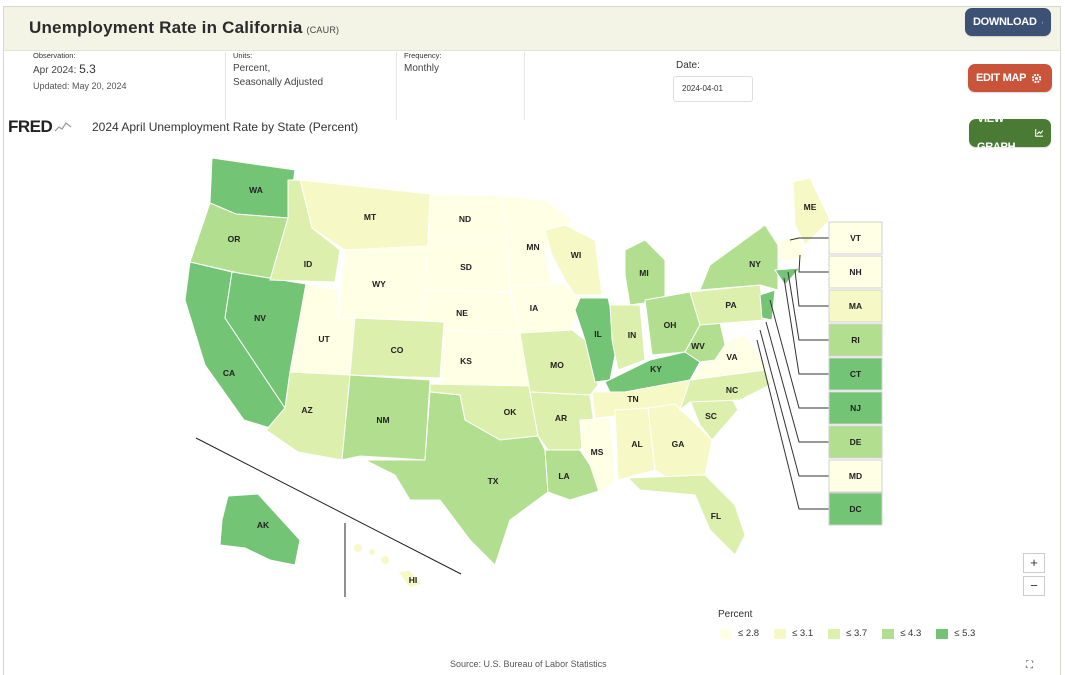  Describe the element at coordinates (1034, 563) in the screenshot. I see `zoom-in-button: +` at that location.